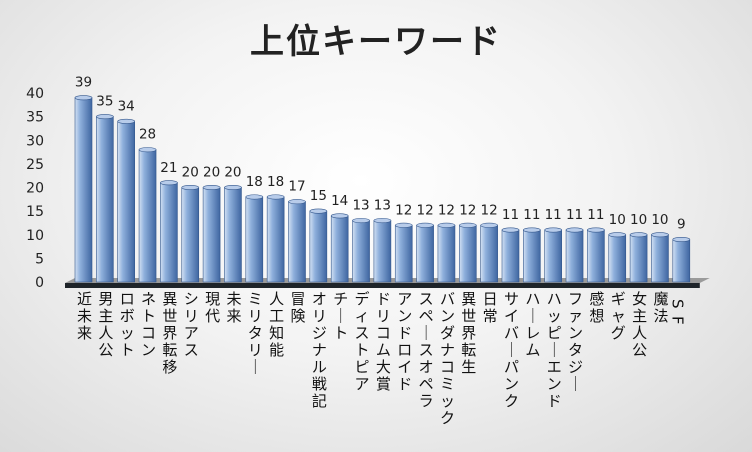 Image resolution: width=752 pixels, height=452 pixels. What do you see at coordinates (618, 299) in the screenshot?
I see `category-label-char: ギ` at bounding box center [618, 299].